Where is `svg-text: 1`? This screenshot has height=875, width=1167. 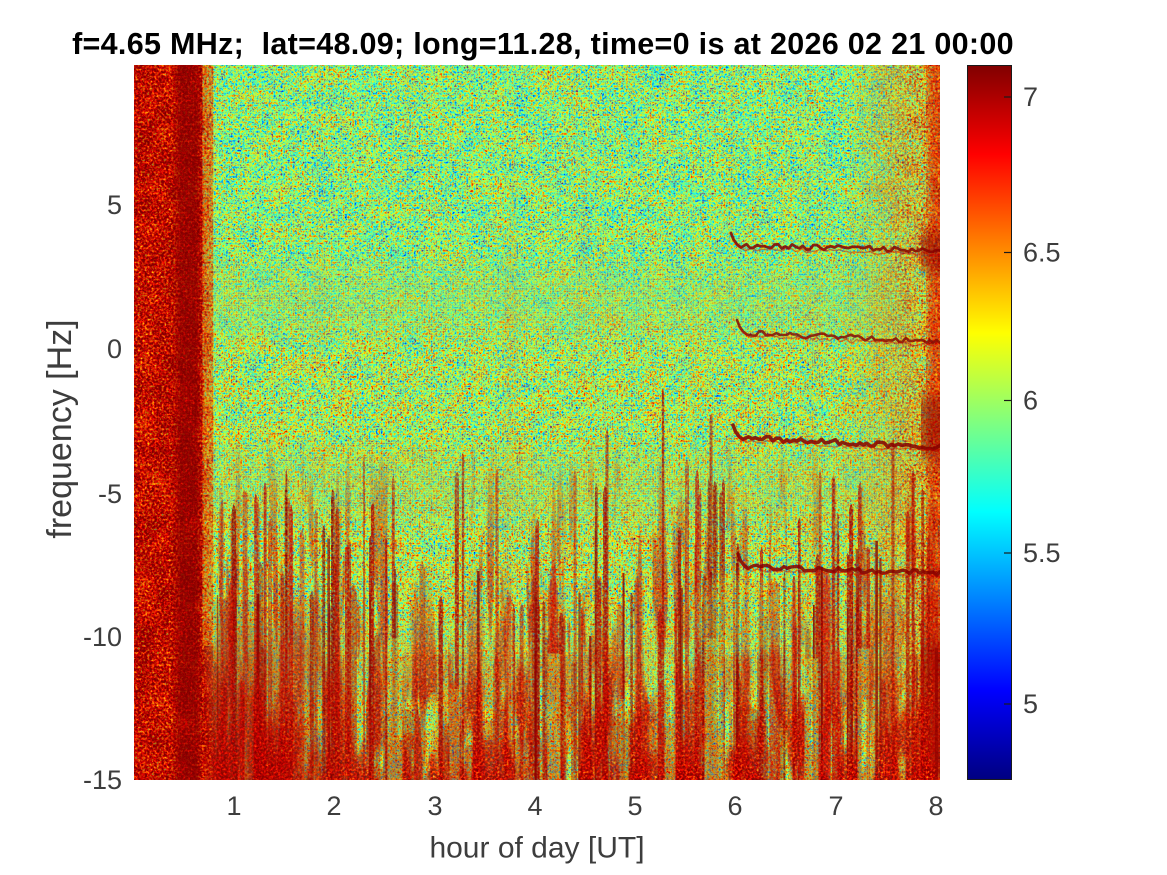
svg-text: 1 is located at coordinates (233, 806).